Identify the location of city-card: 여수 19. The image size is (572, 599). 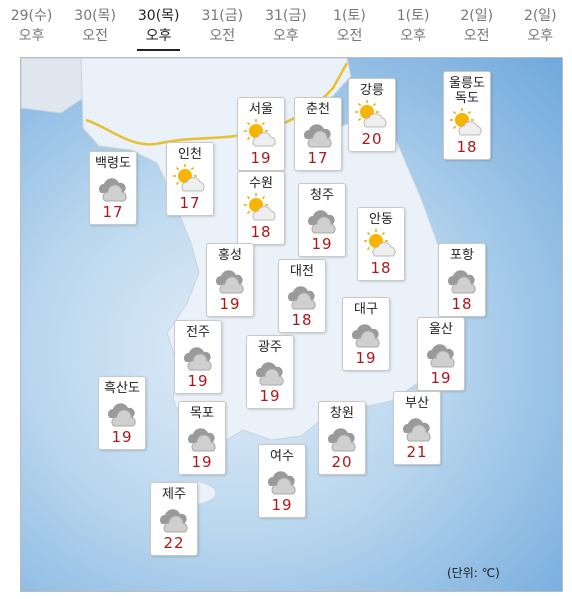
(282, 481).